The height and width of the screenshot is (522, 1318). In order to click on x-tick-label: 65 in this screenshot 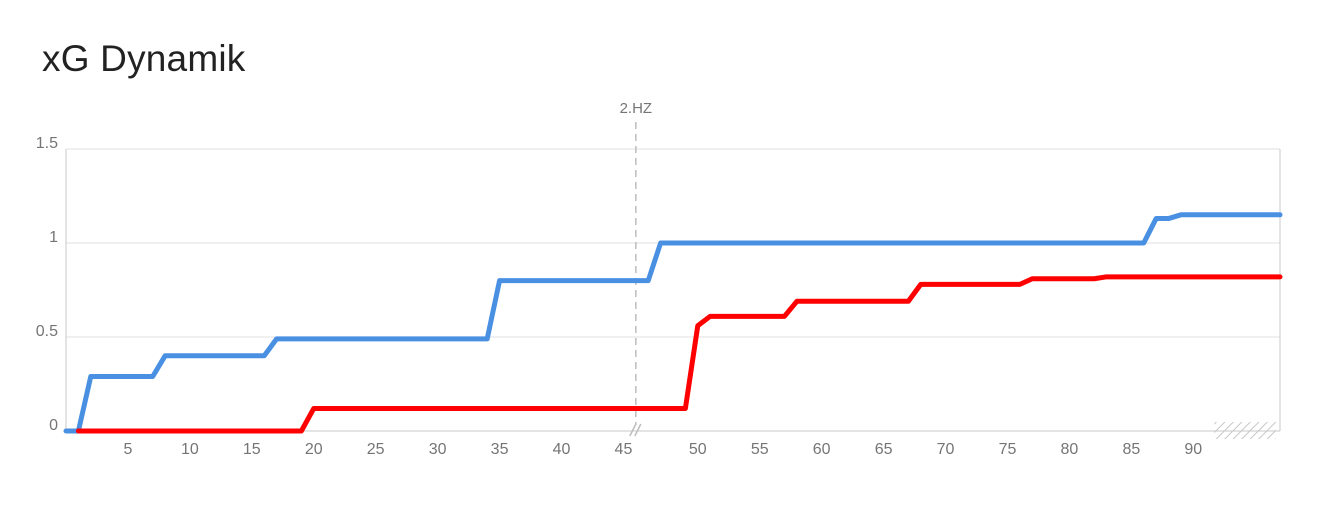, I will do `click(884, 449)`.